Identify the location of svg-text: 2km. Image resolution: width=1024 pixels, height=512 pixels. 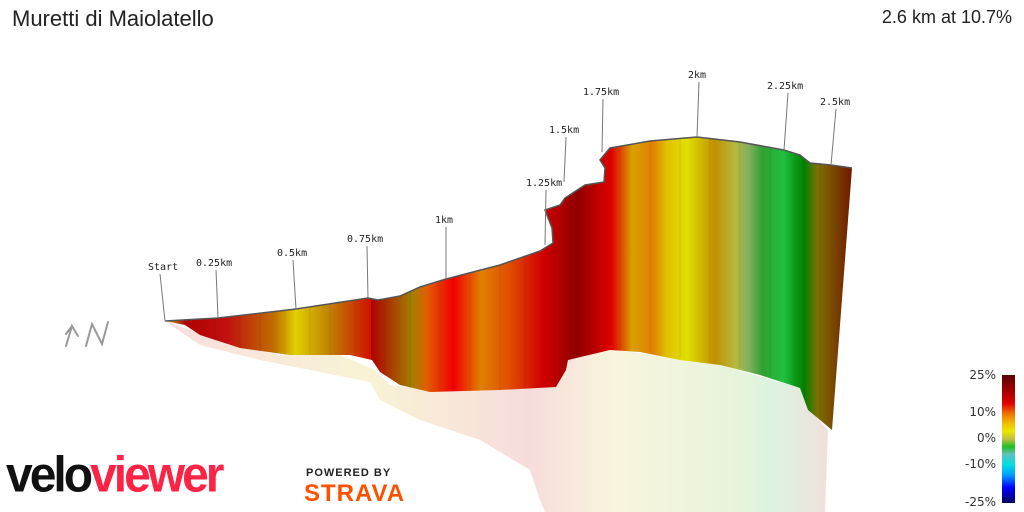
(697, 75).